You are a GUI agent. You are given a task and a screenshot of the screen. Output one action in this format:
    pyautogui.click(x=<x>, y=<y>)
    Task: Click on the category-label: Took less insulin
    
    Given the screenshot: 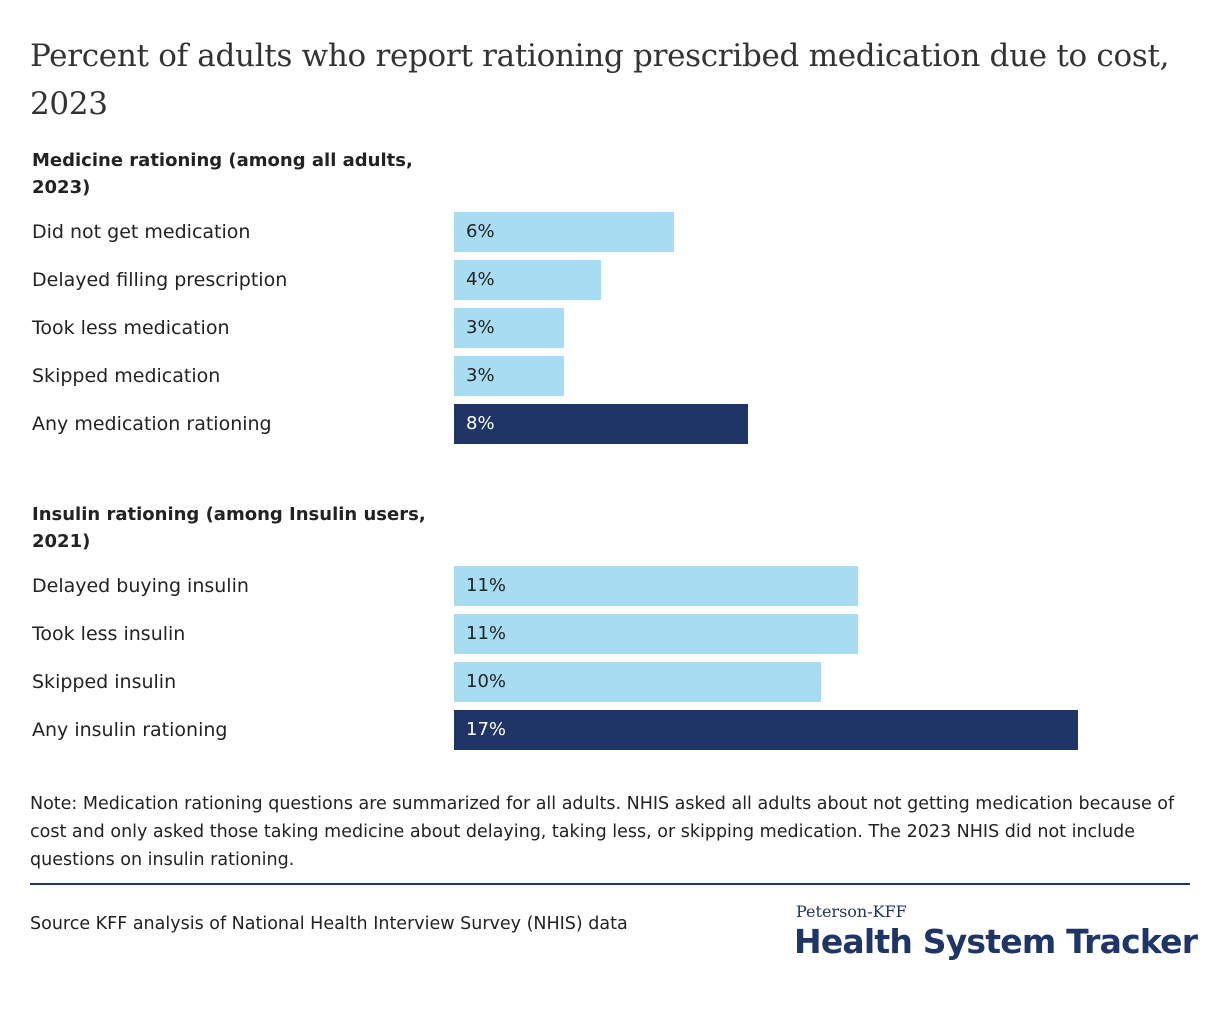 What is the action you would take?
    pyautogui.click(x=109, y=634)
    